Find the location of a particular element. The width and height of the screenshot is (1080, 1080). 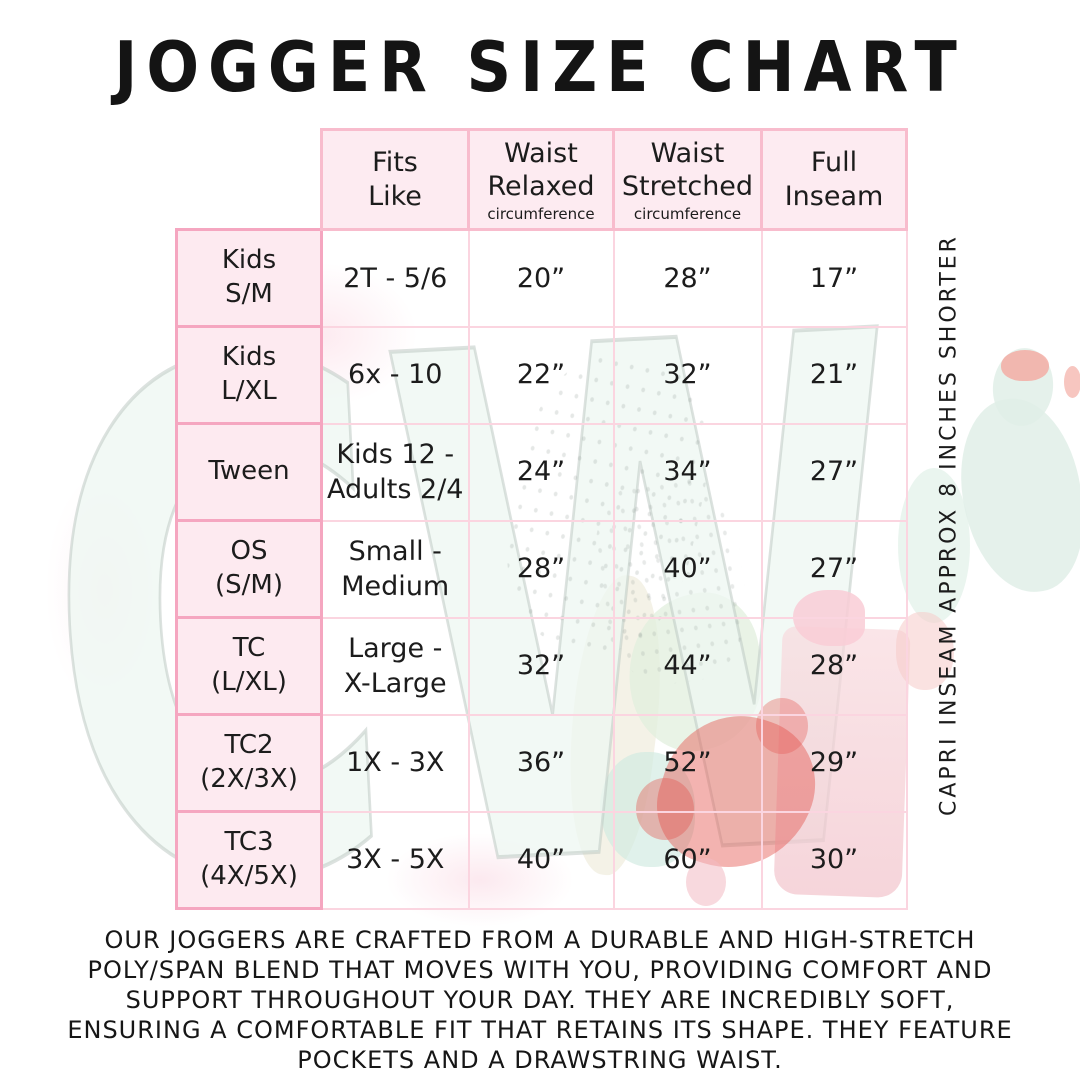

waist-stretched-cell: 44” is located at coordinates (687, 666).